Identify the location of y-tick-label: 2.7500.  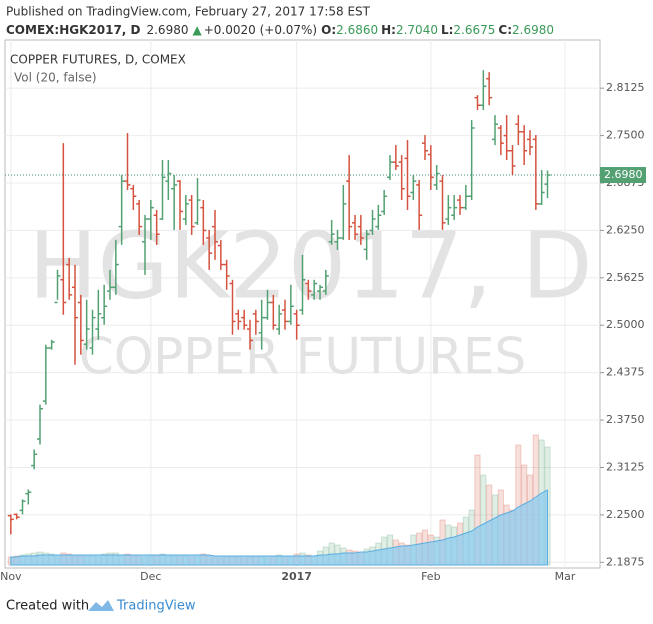
(625, 135).